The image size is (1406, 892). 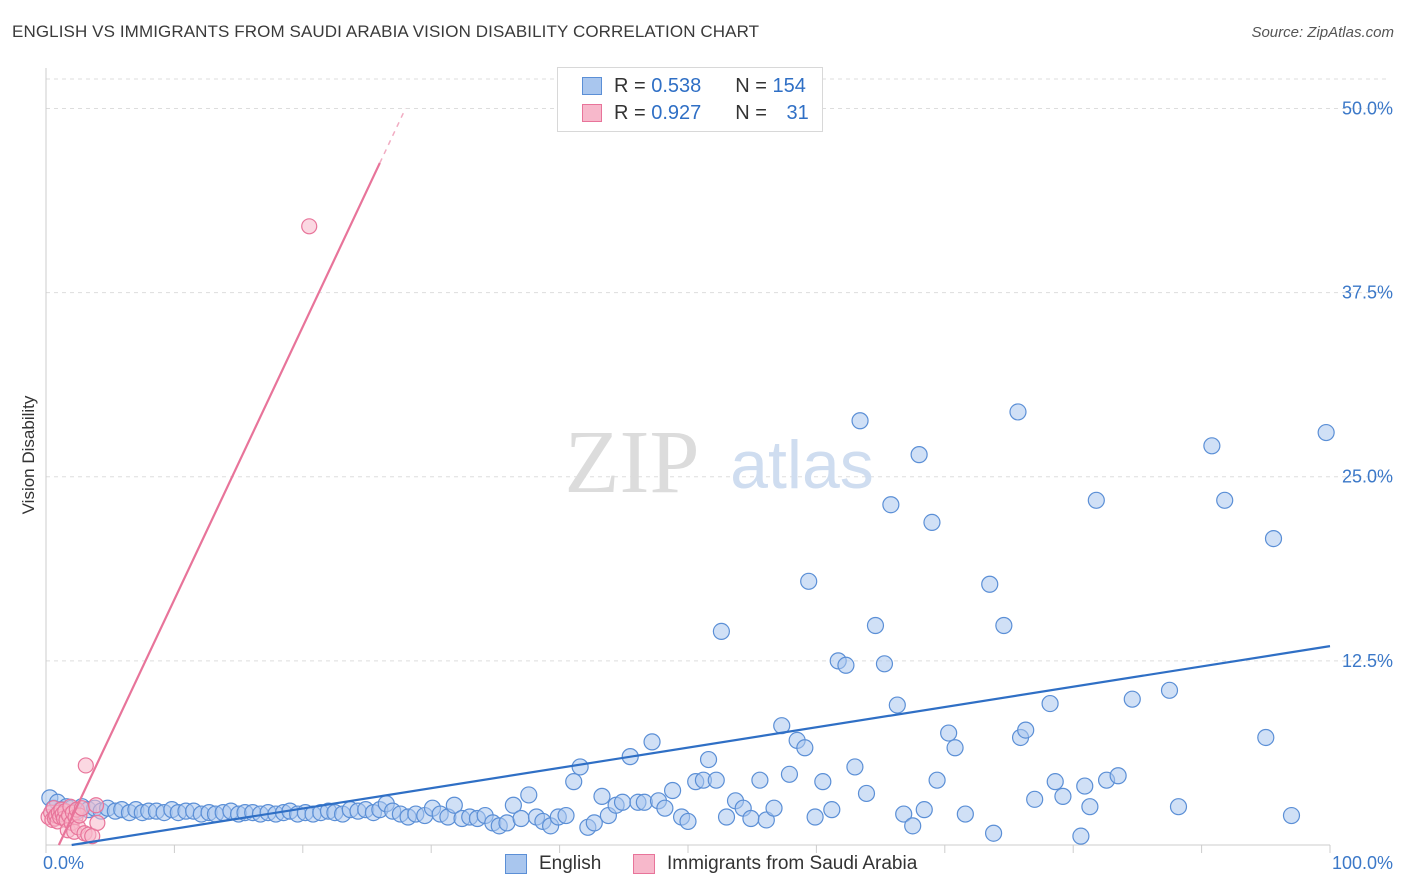 I want to click on watermark-atlas: atlas, so click(x=802, y=465).